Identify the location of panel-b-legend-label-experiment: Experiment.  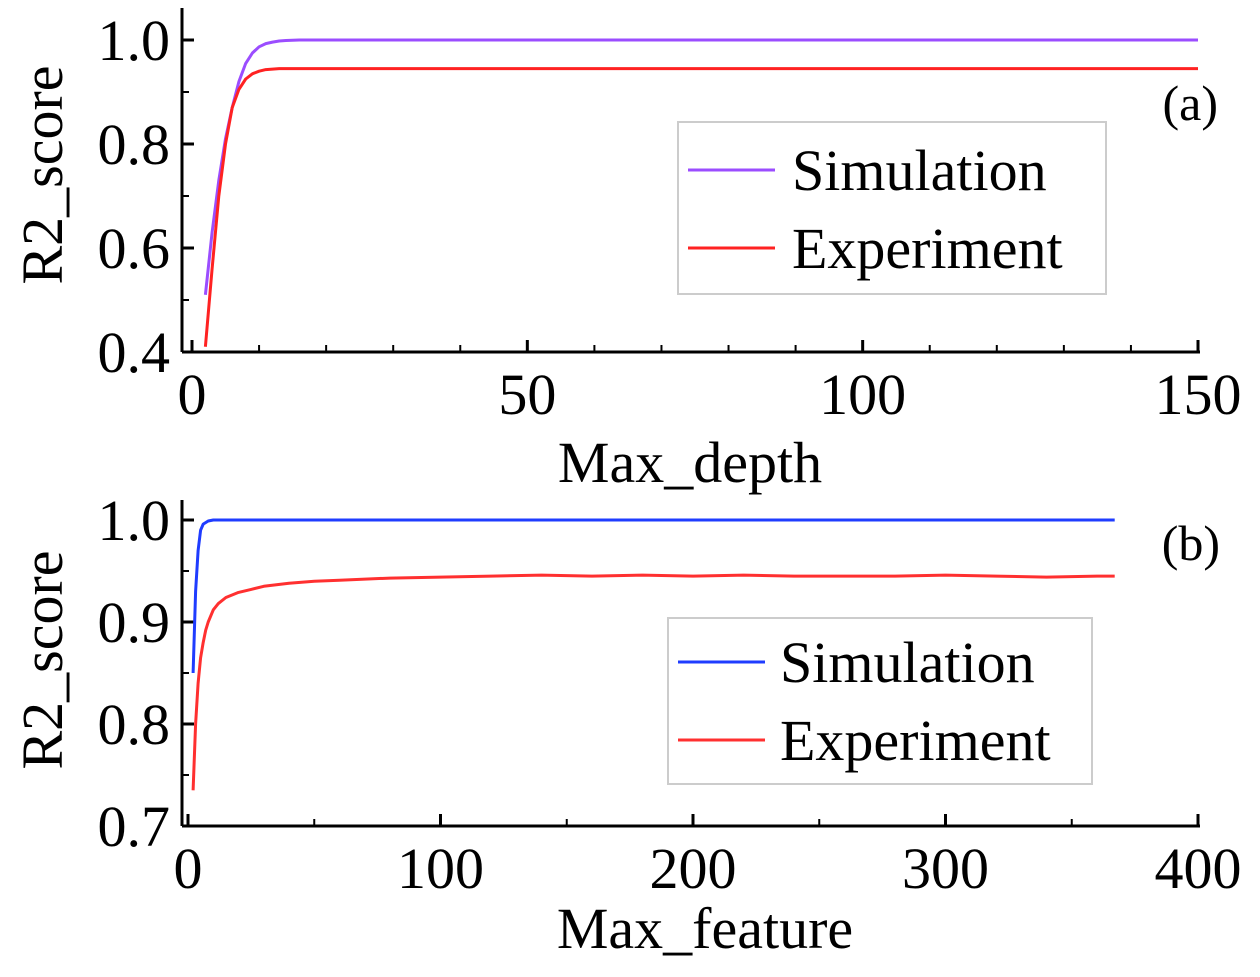
(915, 740).